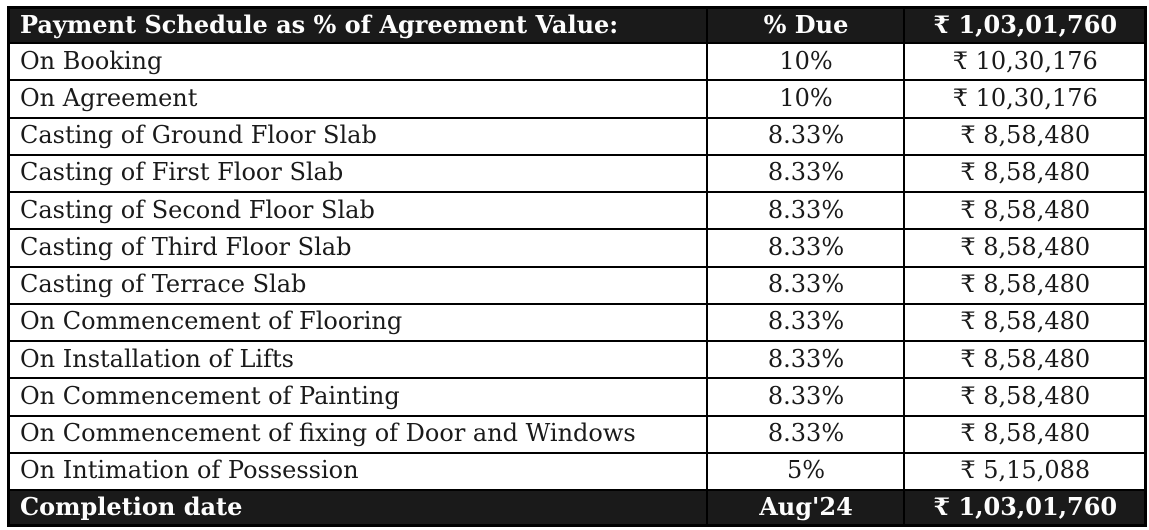 The width and height of the screenshot is (1149, 530). I want to click on milestone-cell: On Booking, so click(357, 61).